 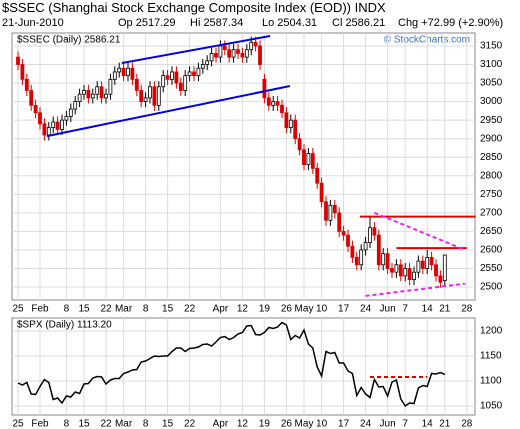 What do you see at coordinates (491, 331) in the screenshot?
I see `y-tick-label: 1200` at bounding box center [491, 331].